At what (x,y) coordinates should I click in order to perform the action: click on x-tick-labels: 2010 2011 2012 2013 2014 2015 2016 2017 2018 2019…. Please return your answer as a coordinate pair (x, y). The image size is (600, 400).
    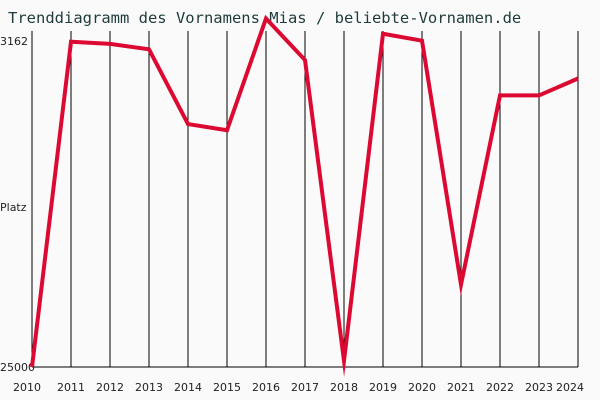
    Looking at the image, I should click on (298, 387).